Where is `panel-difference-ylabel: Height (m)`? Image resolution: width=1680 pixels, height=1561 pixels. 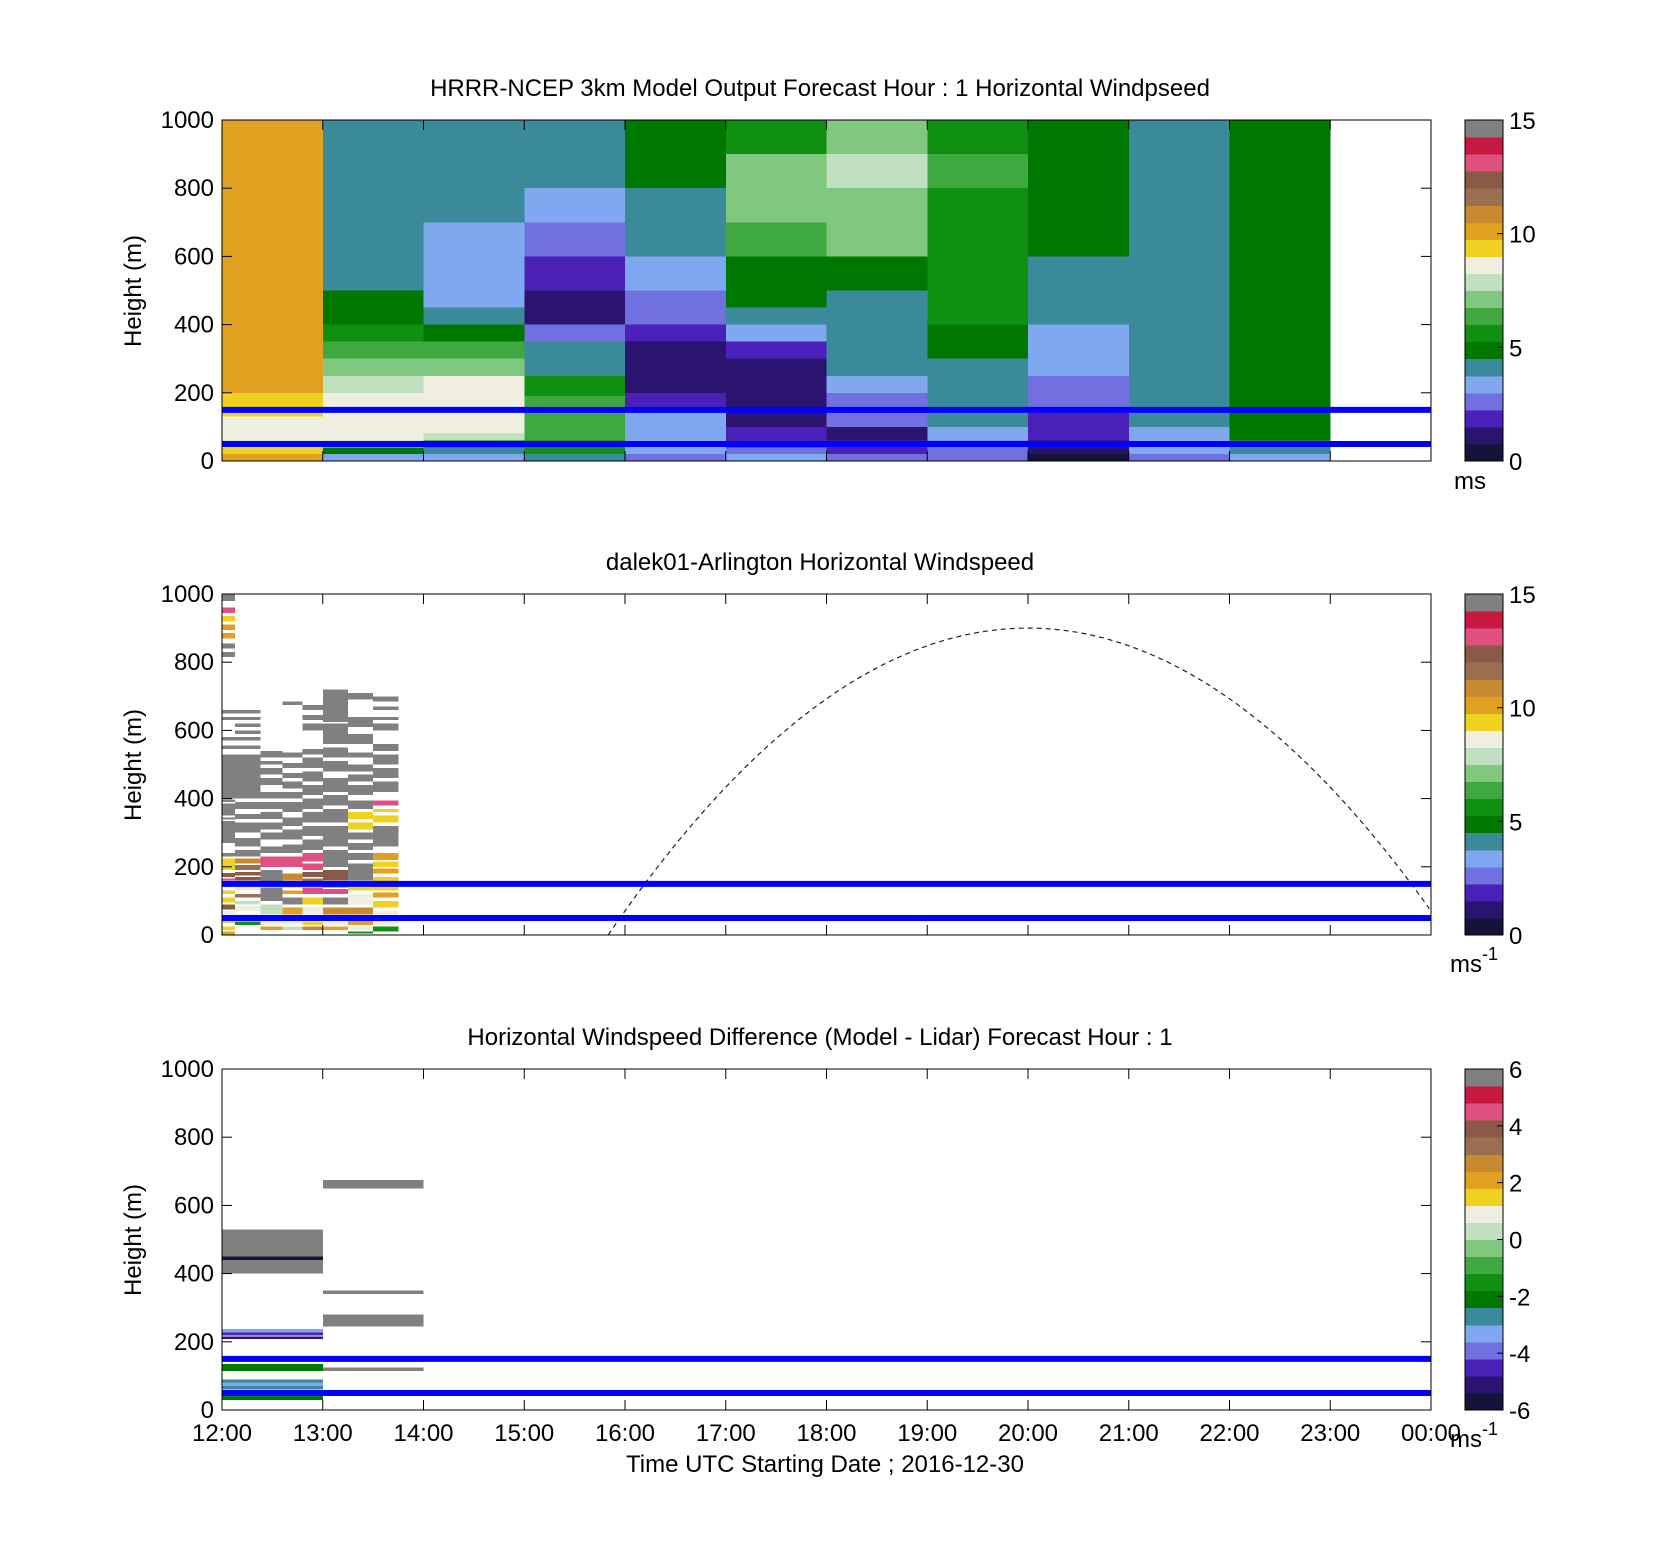 panel-difference-ylabel: Height (m) is located at coordinates (133, 1240).